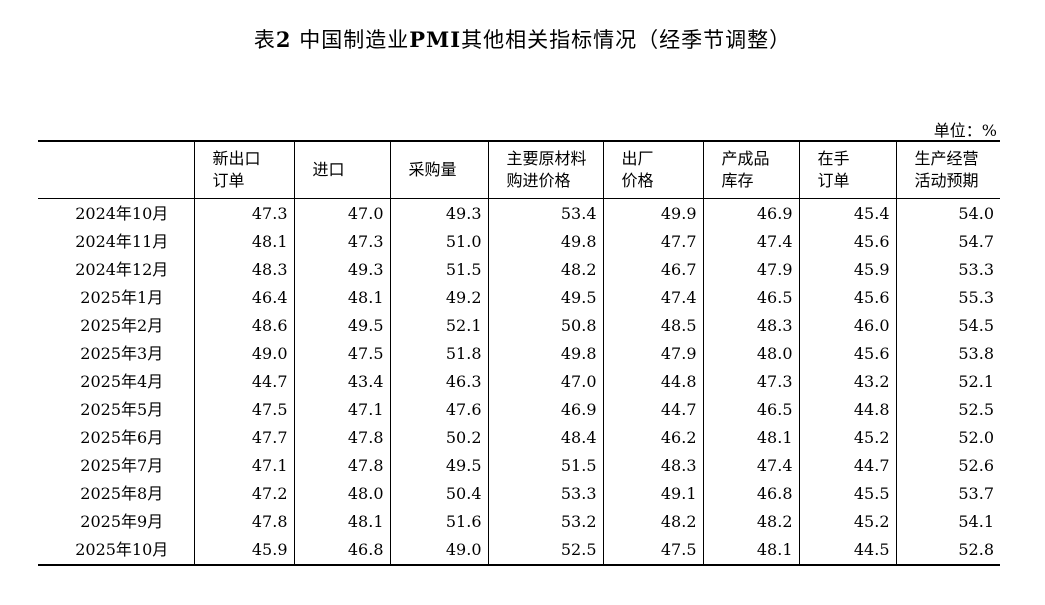 The width and height of the screenshot is (1045, 605). Describe the element at coordinates (947, 494) in the screenshot. I see `table-cell-value: 53.7` at that location.